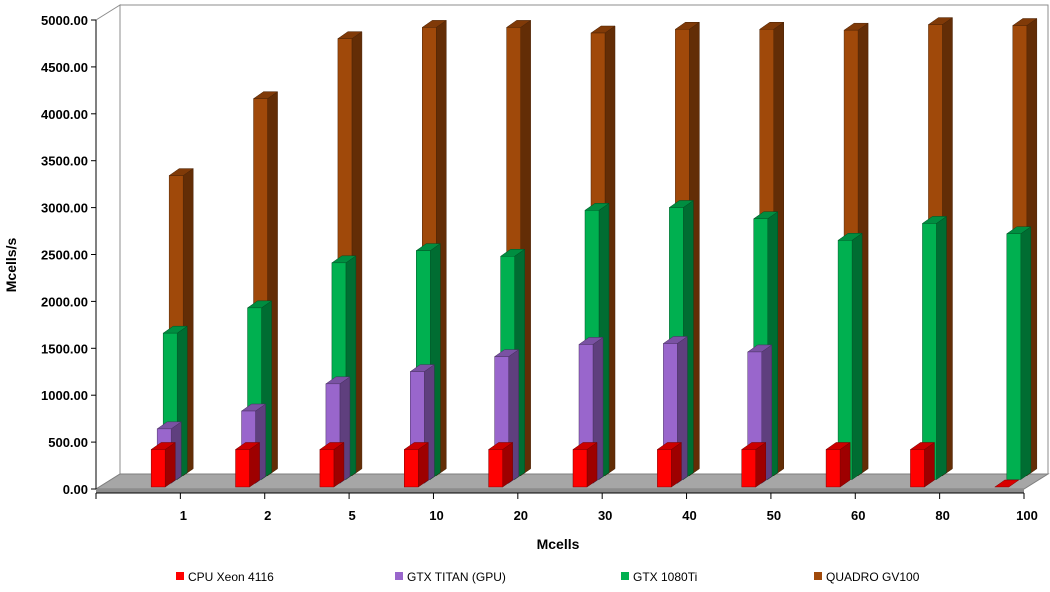  Describe the element at coordinates (64, 161) in the screenshot. I see `y-tick-label: 3500.00` at that location.